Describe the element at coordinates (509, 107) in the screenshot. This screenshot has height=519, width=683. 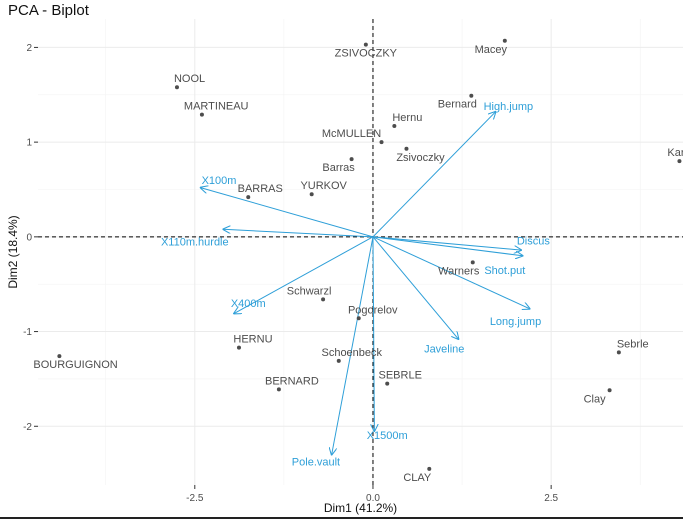
I see `variable-label: High.jump` at that location.